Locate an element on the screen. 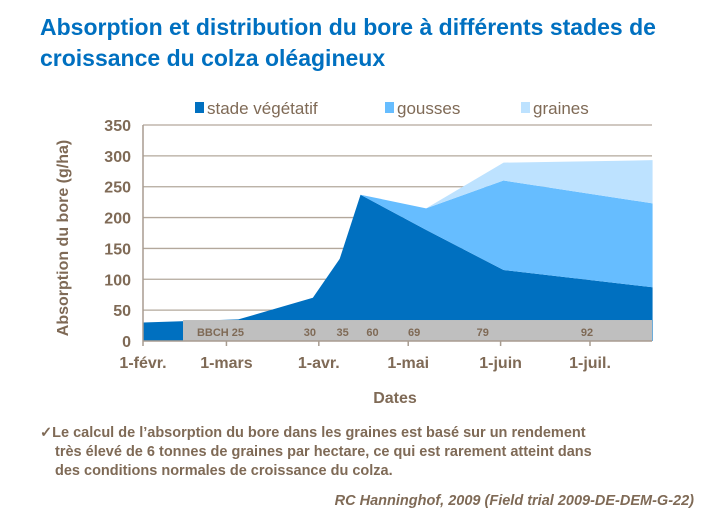  bbch-band is located at coordinates (417, 330).